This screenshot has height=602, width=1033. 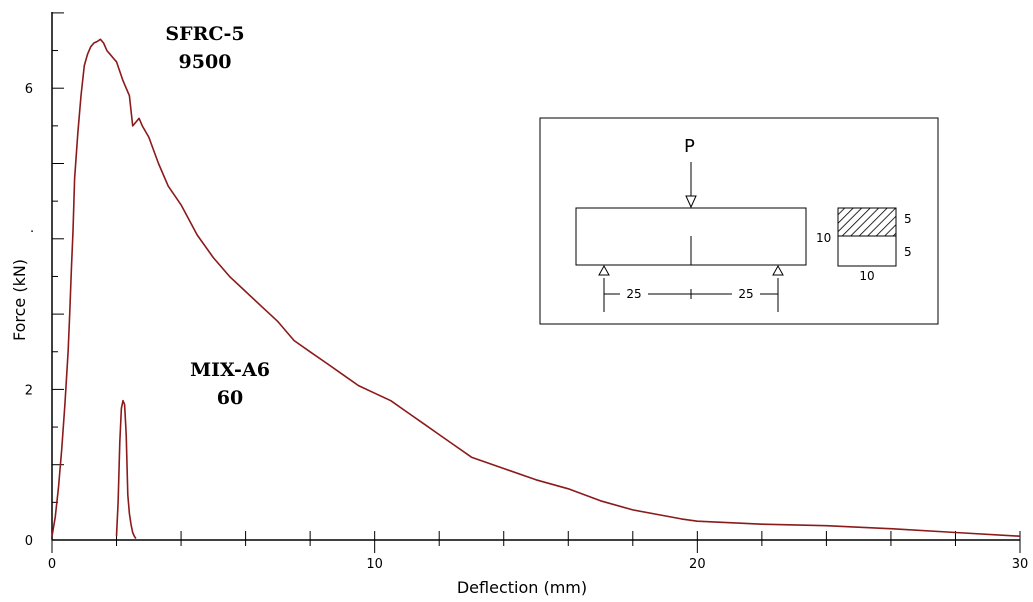 What do you see at coordinates (823, 238) in the screenshot?
I see `height-label: 10` at bounding box center [823, 238].